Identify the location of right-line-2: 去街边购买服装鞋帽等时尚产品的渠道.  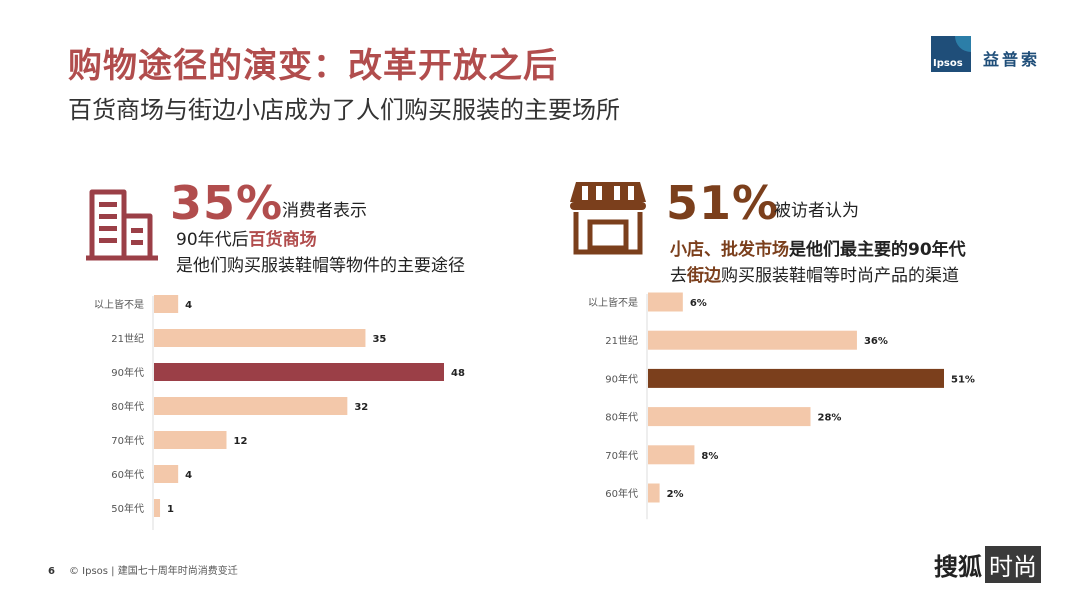
(814, 273).